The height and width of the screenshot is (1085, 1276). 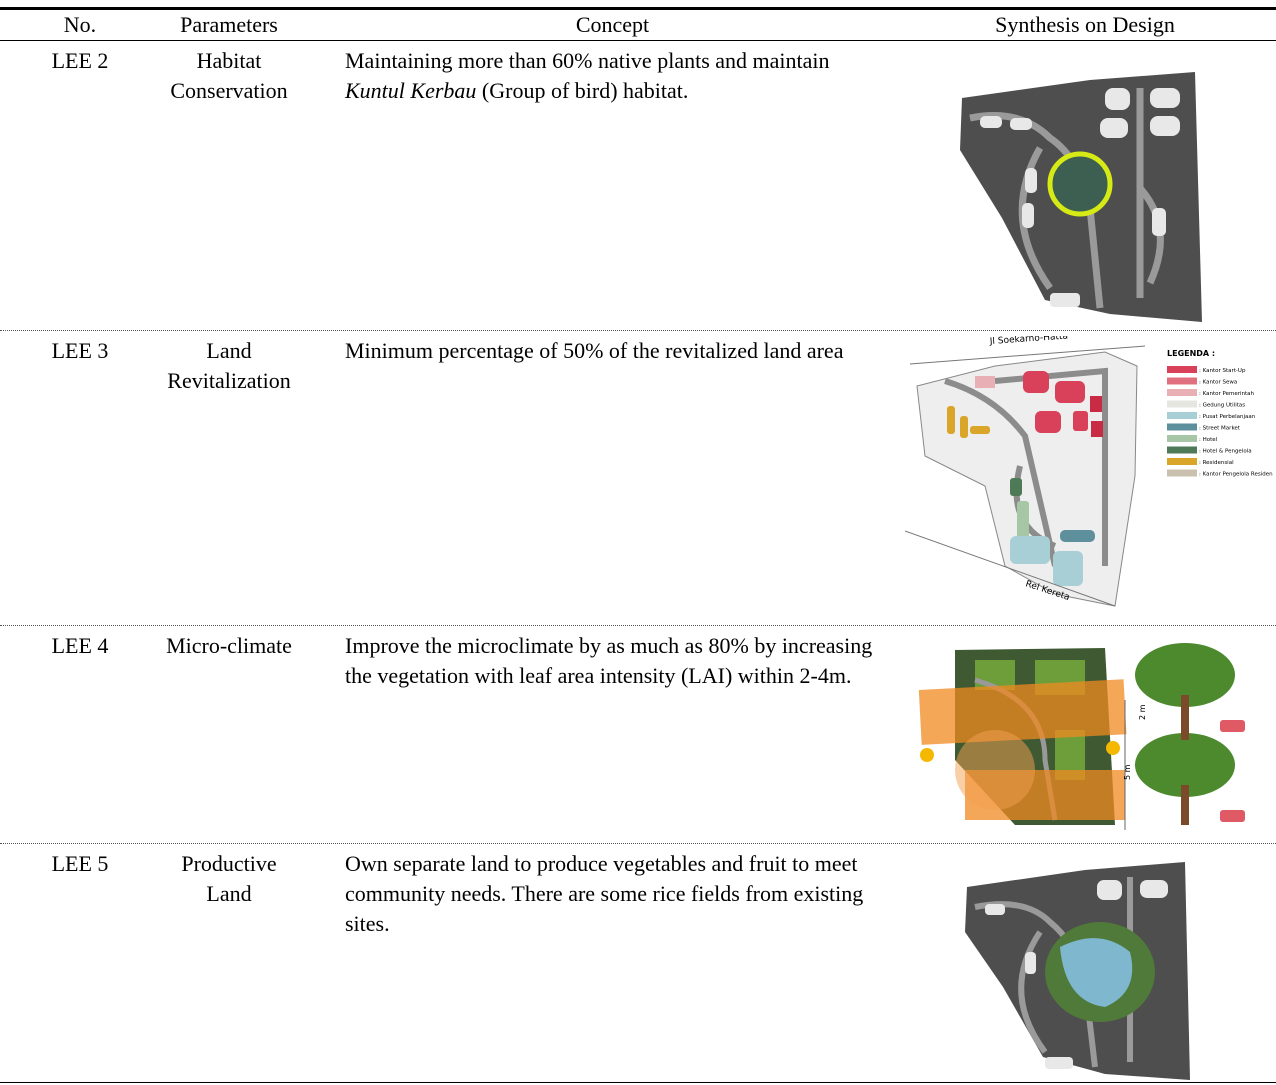 What do you see at coordinates (229, 863) in the screenshot?
I see `parameter-line: Productive` at bounding box center [229, 863].